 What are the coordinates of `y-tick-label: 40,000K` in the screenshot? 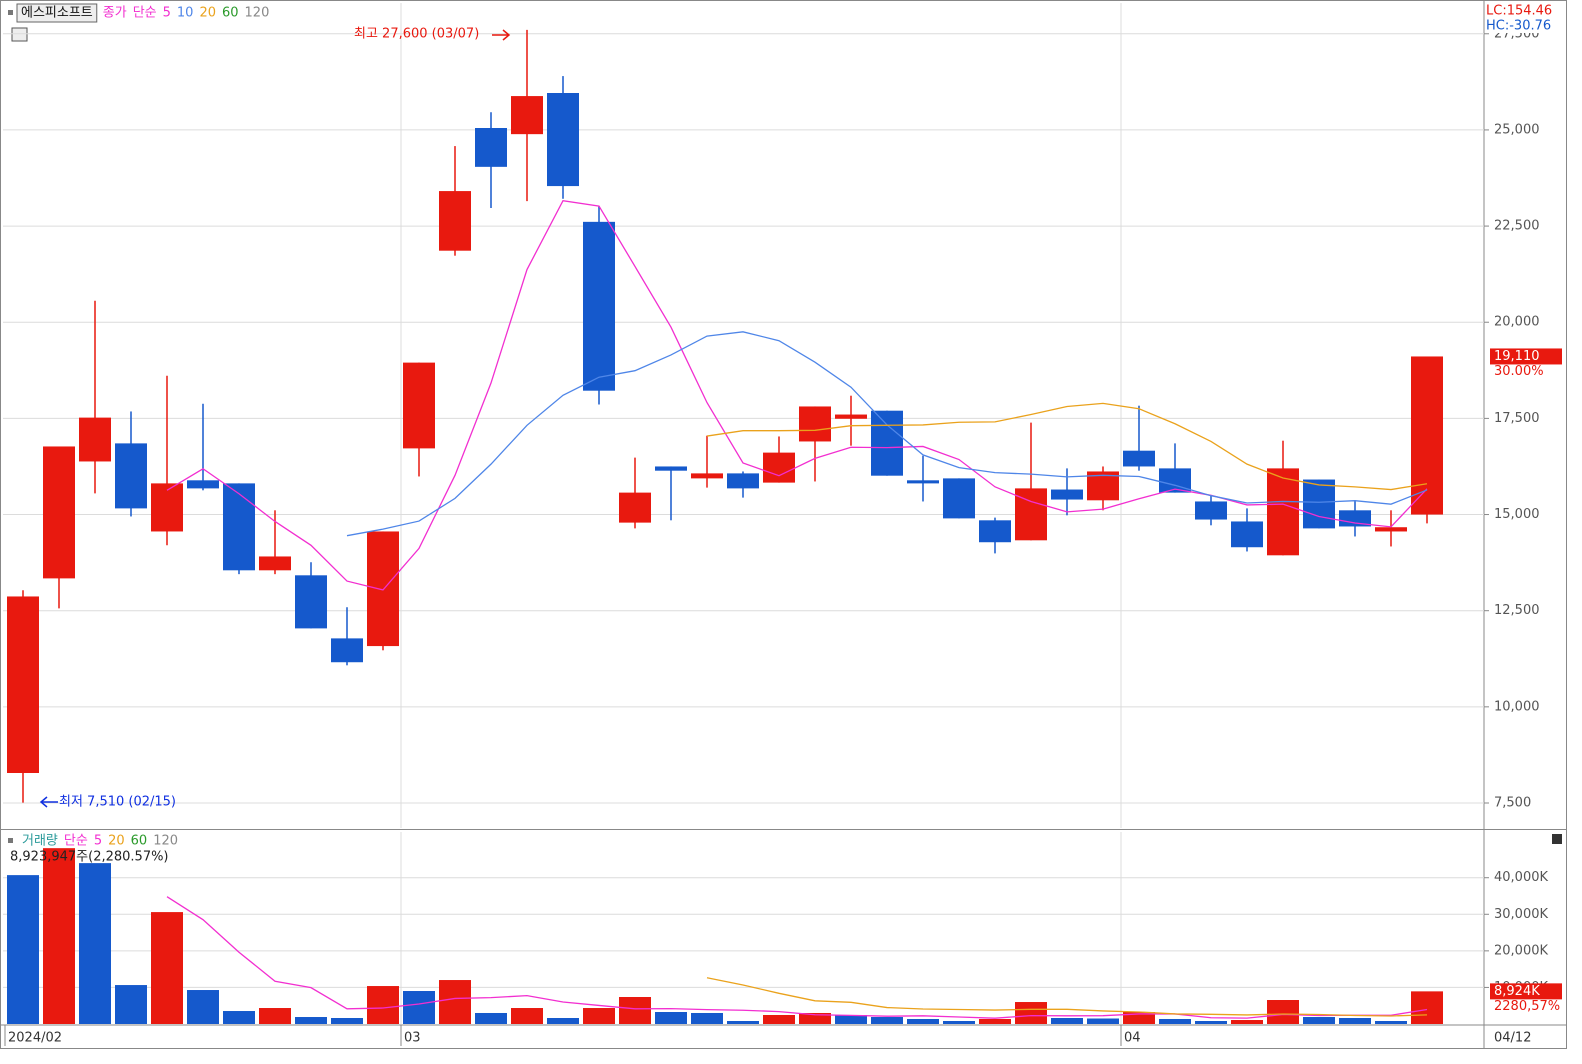 It's located at (1521, 877).